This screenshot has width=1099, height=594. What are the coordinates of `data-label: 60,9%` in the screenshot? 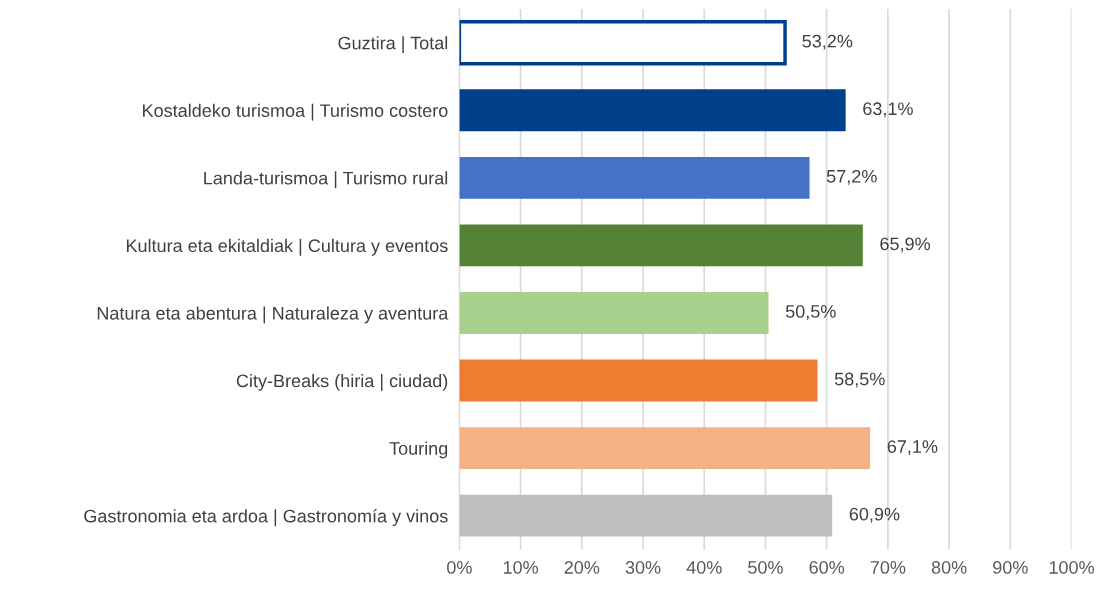 It's located at (874, 515).